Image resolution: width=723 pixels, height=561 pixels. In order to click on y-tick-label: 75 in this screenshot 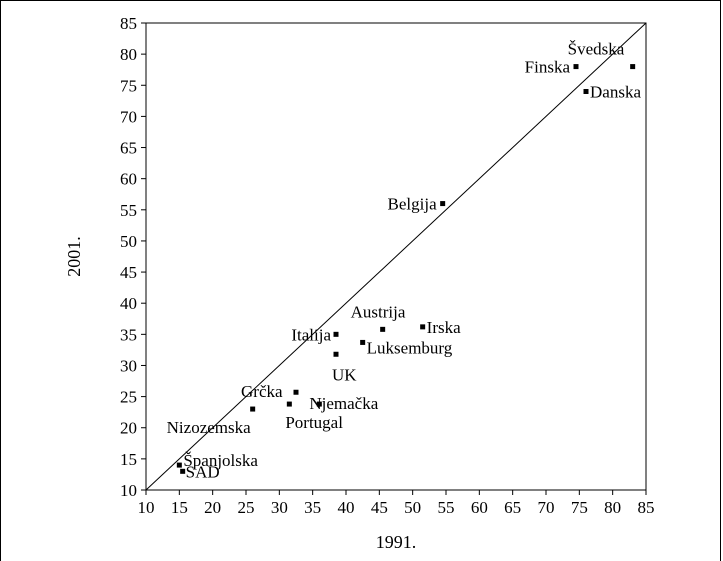, I will do `click(128, 85)`.